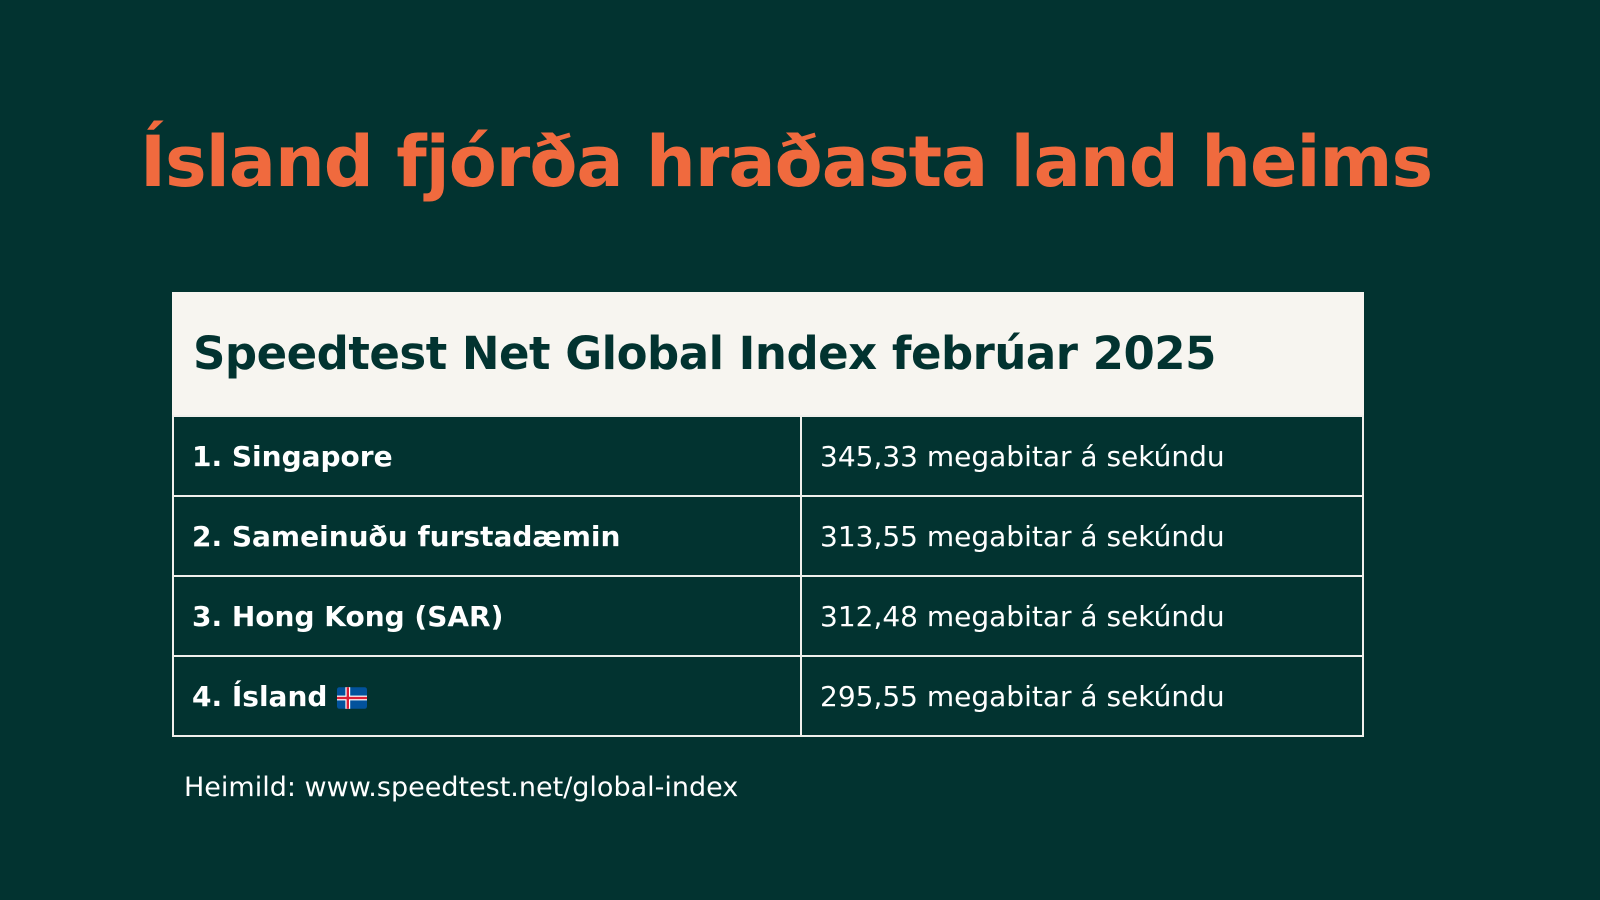 This screenshot has width=1600, height=900. I want to click on country-cell: 3. Hong Kong (SAR), so click(487, 616).